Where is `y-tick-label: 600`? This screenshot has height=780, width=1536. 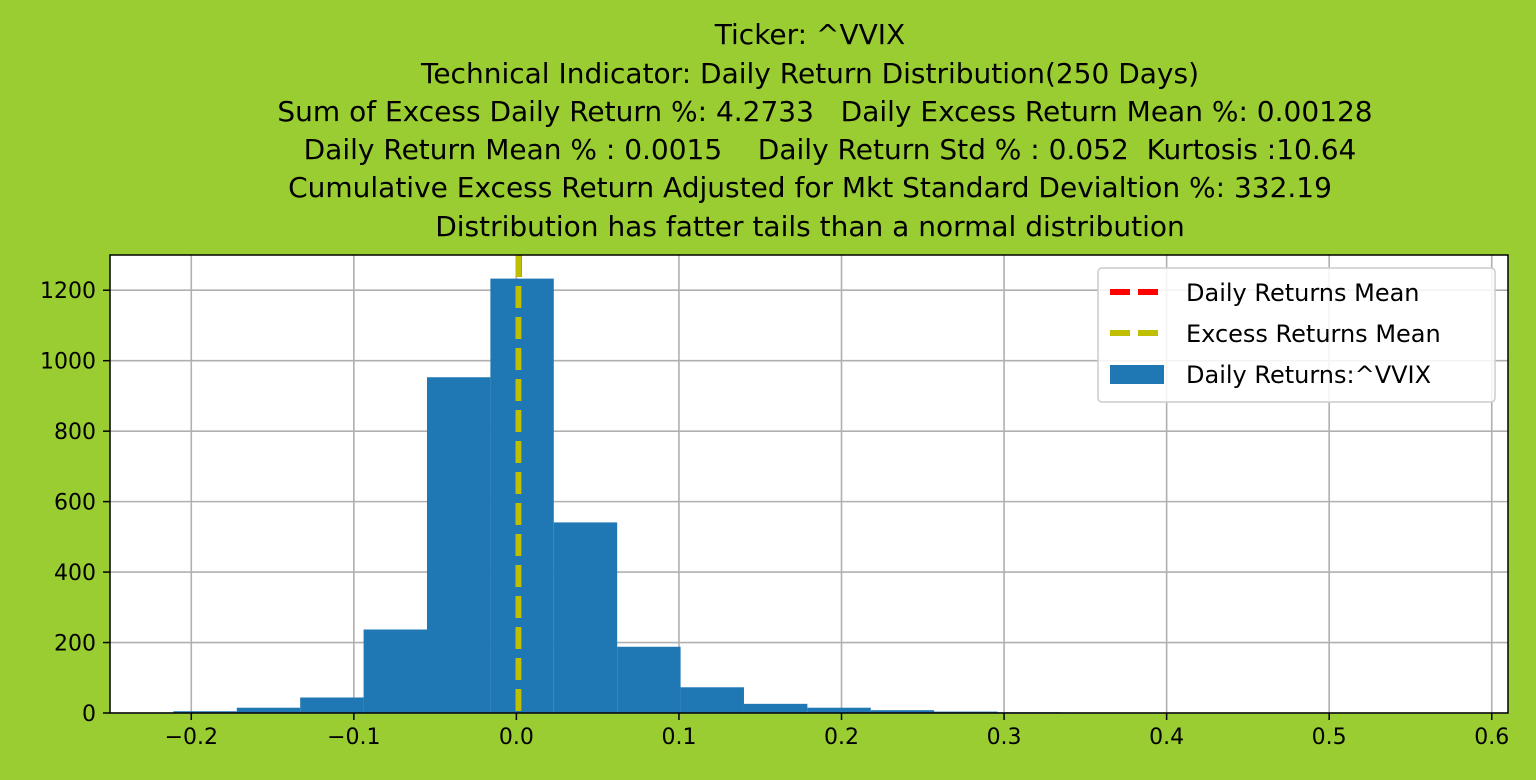 y-tick-label: 600 is located at coordinates (75, 503).